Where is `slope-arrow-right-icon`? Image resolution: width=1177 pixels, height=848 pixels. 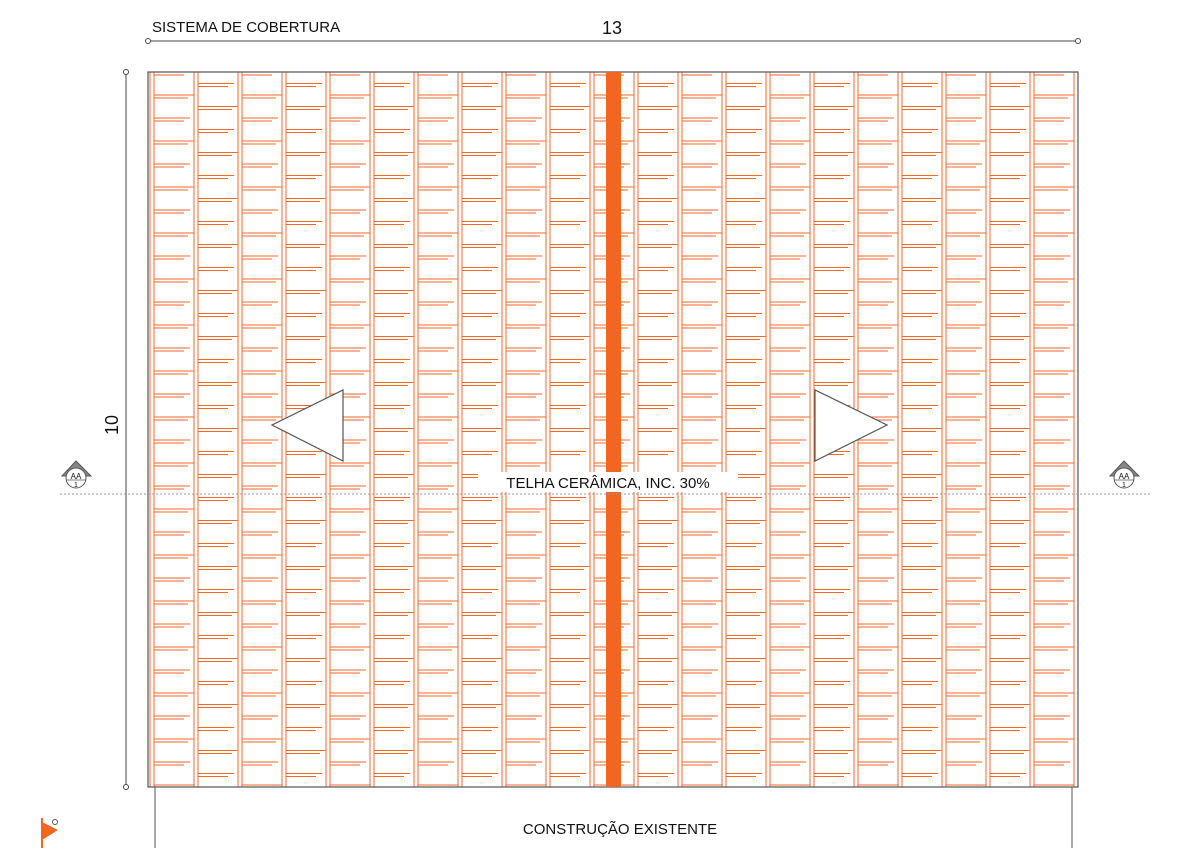 slope-arrow-right-icon is located at coordinates (851, 425).